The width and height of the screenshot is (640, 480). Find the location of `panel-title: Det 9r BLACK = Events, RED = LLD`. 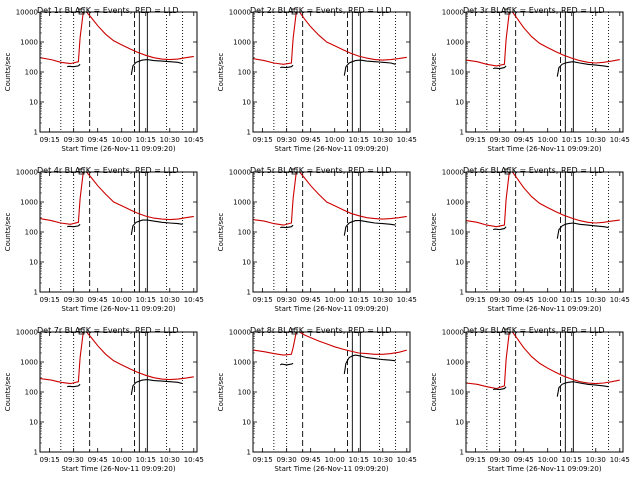

panel-title: Det 9r BLACK = Events, RED = LLD is located at coordinates (534, 330).